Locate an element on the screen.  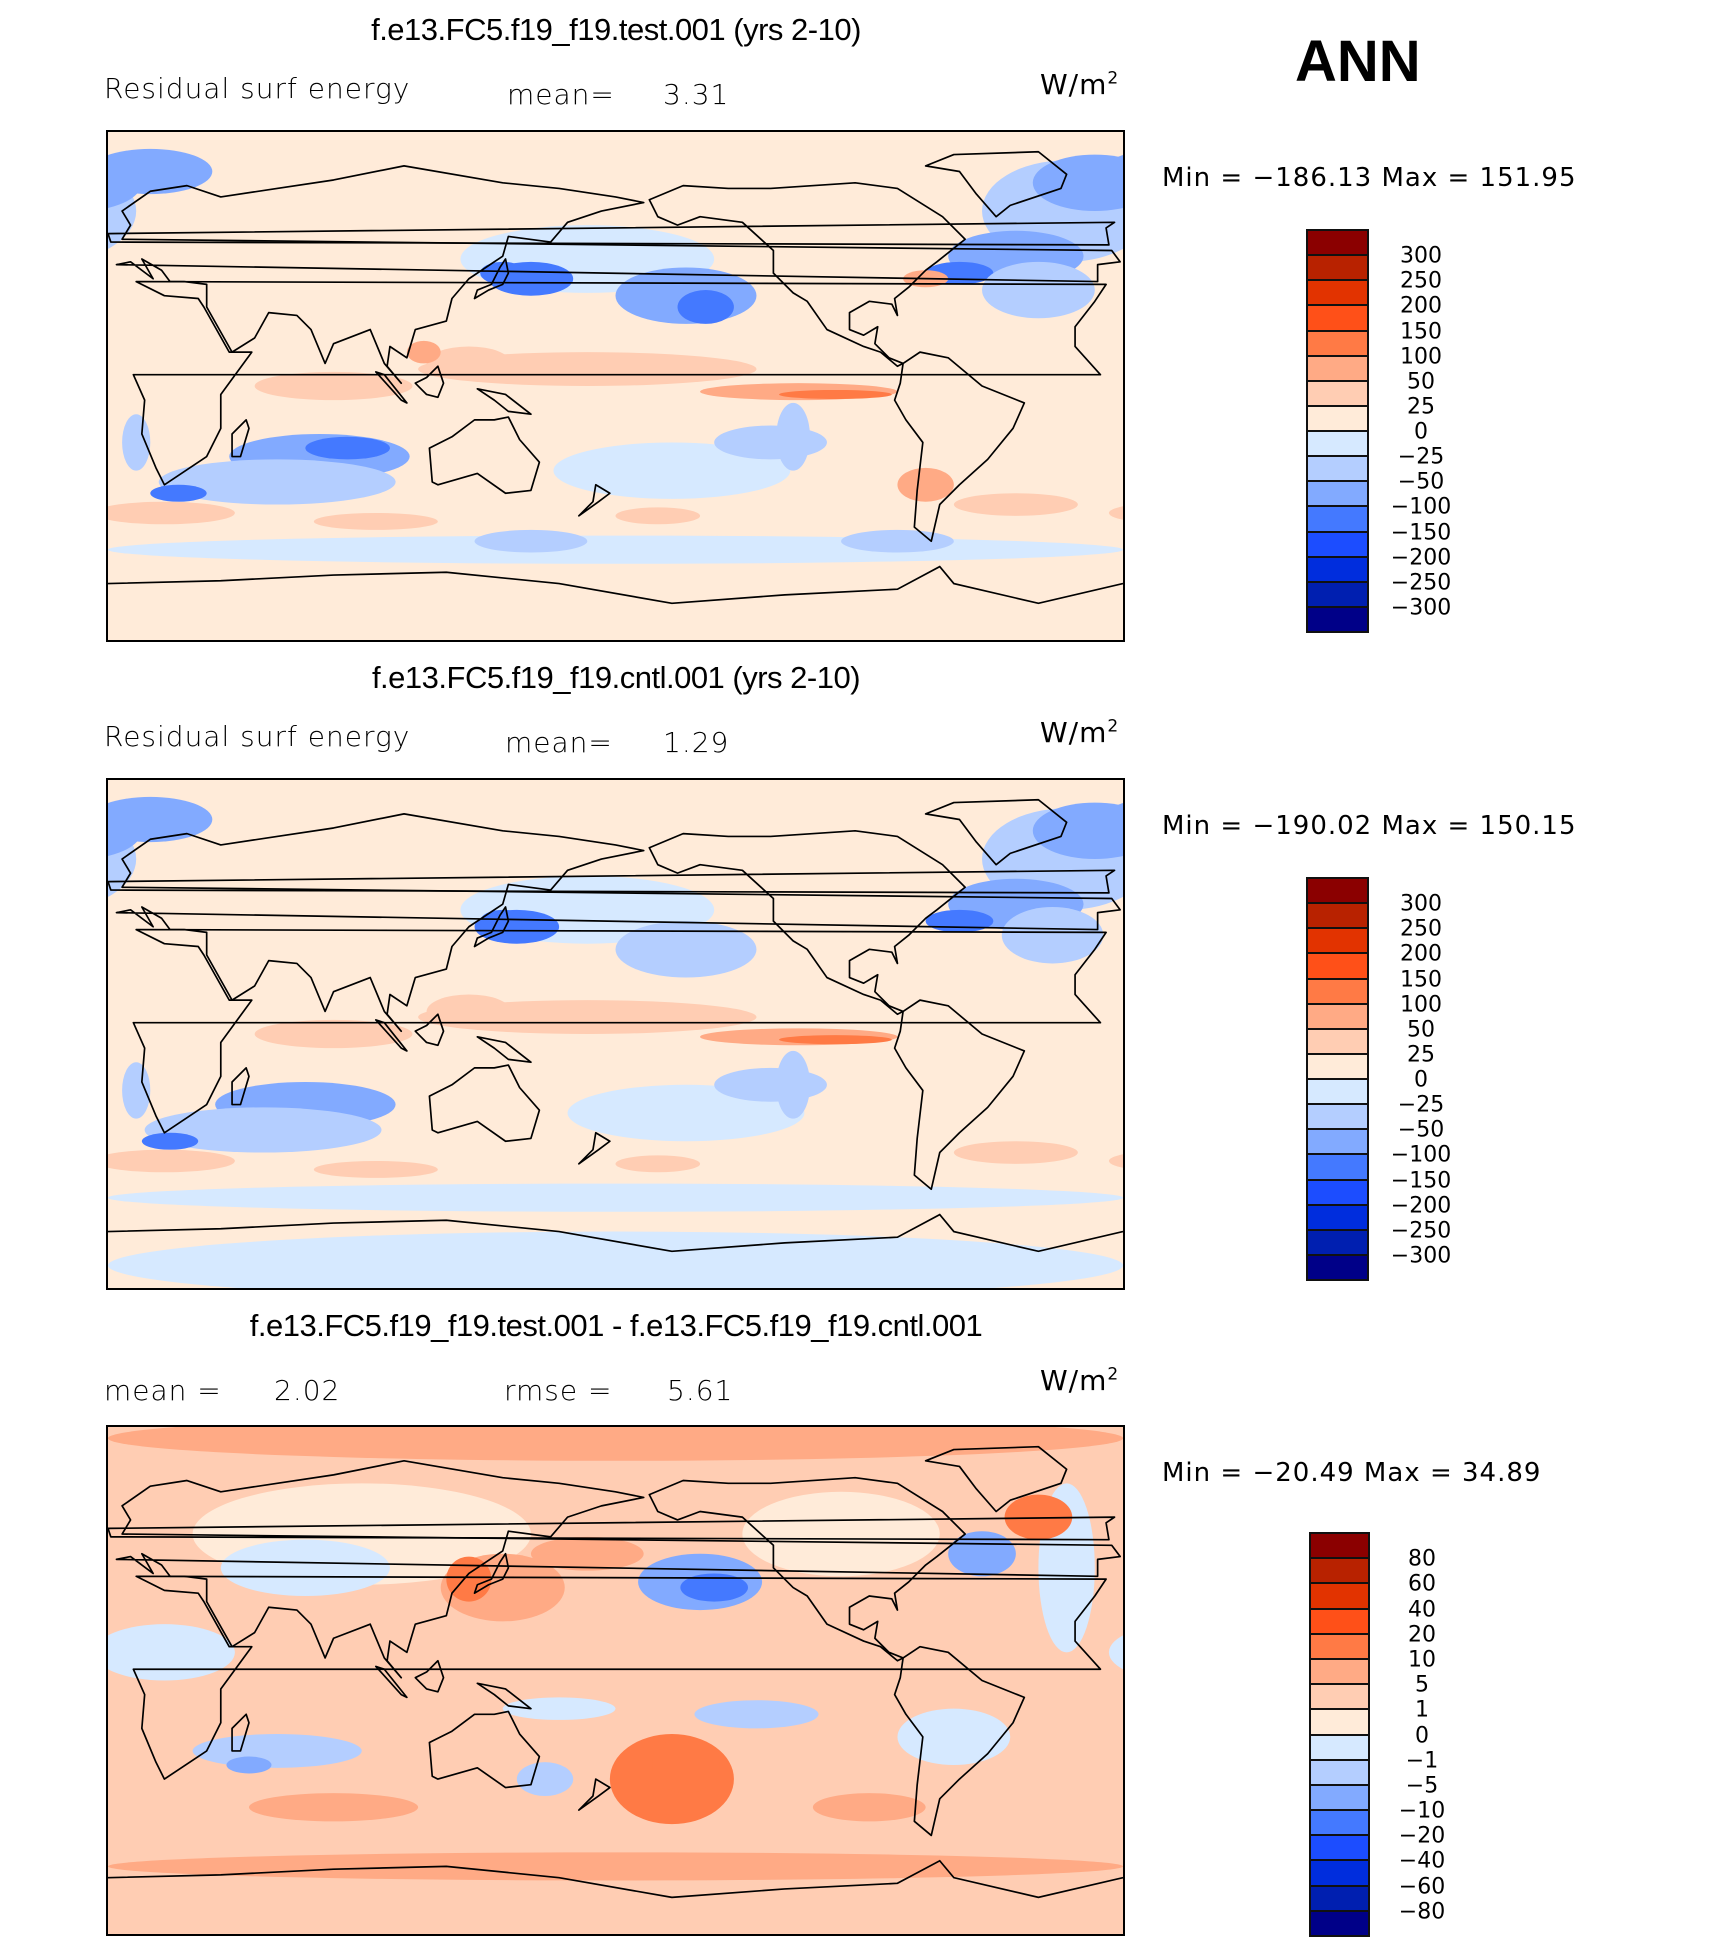
panel-1-variable: Residual surf energy is located at coordinates (257, 88).